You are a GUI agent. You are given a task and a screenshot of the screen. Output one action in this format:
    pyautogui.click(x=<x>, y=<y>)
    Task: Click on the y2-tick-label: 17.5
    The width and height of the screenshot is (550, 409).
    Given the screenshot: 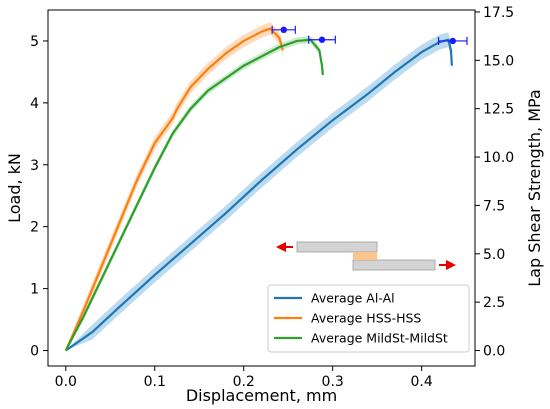 What is the action you would take?
    pyautogui.click(x=498, y=13)
    